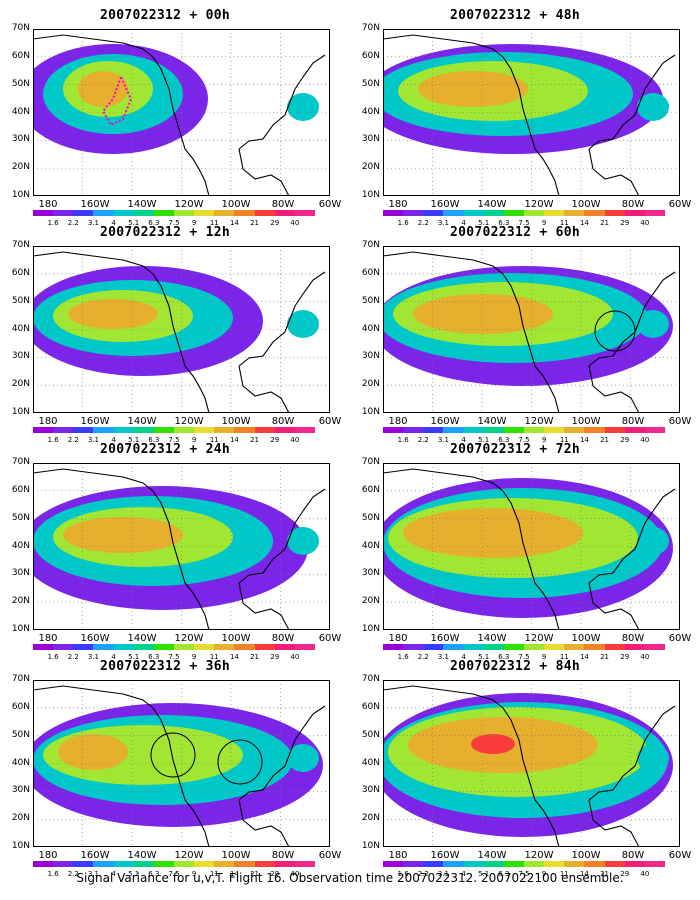 This screenshot has height=900, width=700. I want to click on colorbar-label: 7.5, so click(174, 223).